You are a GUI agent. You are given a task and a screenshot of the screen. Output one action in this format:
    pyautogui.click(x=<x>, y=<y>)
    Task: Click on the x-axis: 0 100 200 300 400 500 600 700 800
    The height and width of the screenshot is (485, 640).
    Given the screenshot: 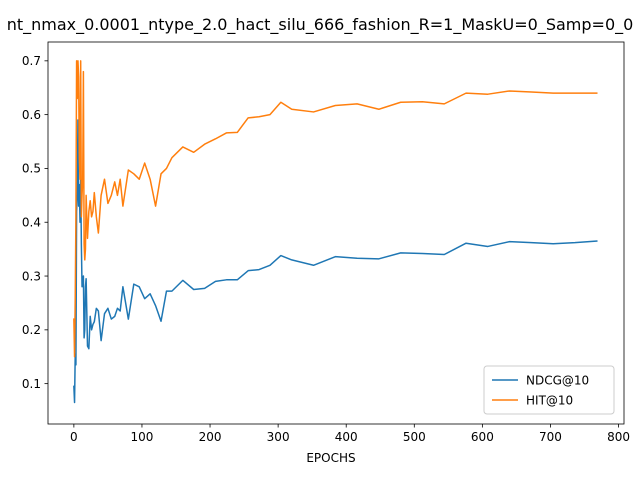 What is the action you would take?
    pyautogui.click(x=350, y=434)
    